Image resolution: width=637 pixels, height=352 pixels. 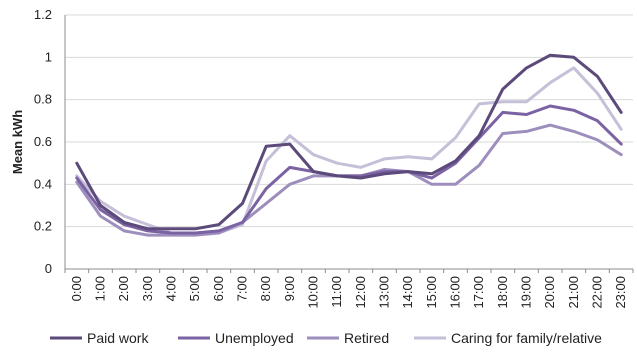 What do you see at coordinates (194, 288) in the screenshot?
I see `x-tick-label: 5:00` at bounding box center [194, 288].